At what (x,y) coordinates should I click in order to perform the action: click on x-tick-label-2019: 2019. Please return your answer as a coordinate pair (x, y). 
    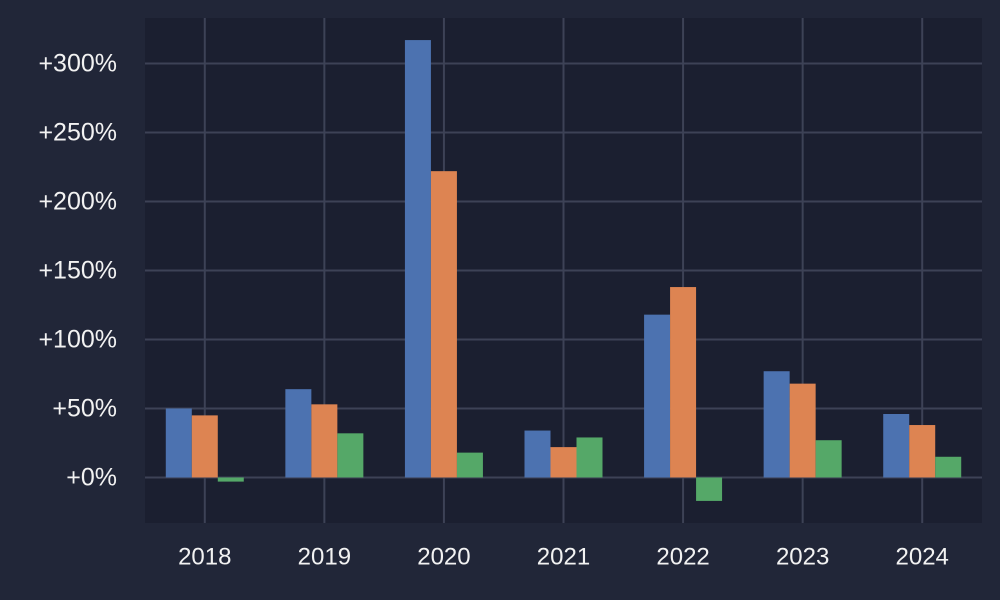
    Looking at the image, I should click on (324, 557).